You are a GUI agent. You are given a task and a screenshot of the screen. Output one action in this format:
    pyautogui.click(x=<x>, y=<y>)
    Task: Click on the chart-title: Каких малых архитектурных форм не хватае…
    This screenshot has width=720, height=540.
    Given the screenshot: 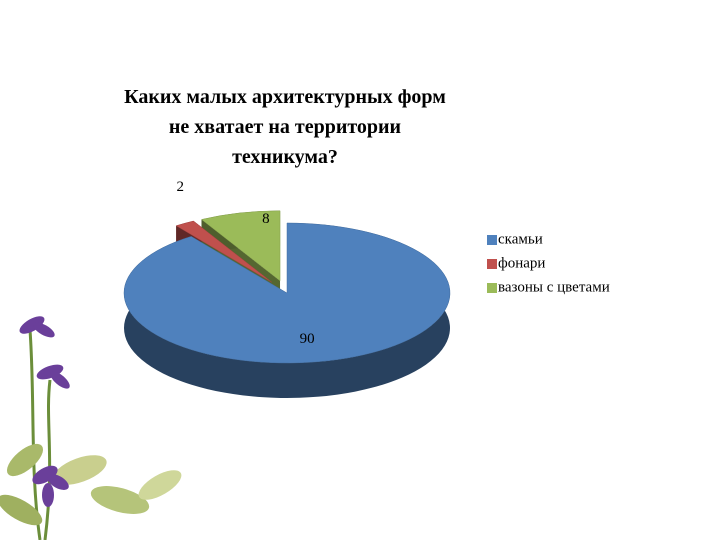 What is the action you would take?
    pyautogui.click(x=285, y=127)
    